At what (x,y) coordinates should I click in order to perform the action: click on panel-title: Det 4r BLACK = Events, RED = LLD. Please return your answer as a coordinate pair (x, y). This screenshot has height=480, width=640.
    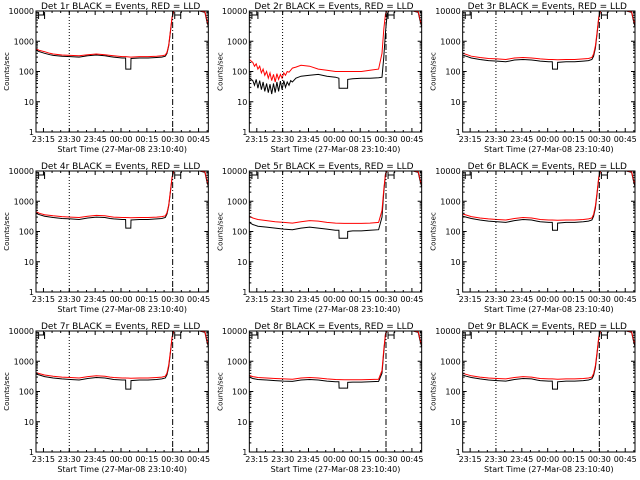
    Looking at the image, I should click on (120, 167).